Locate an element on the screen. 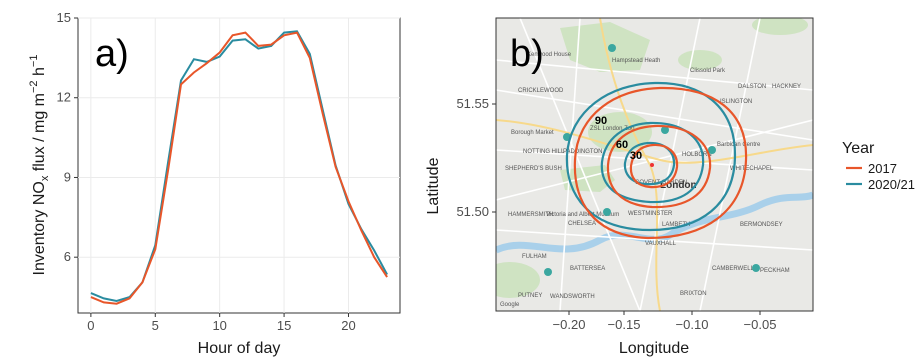 Image resolution: width=921 pixels, height=359 pixels. map-label-barbican: Barbican Centre is located at coordinates (739, 145).